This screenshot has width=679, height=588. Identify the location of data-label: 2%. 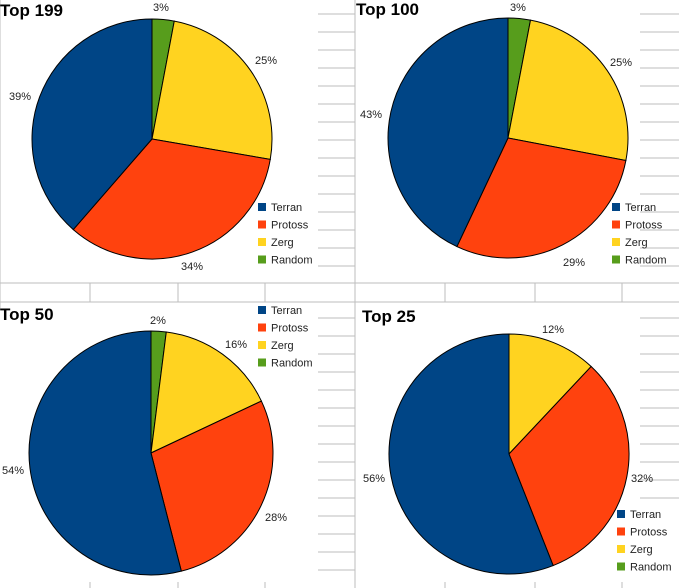
(158, 321).